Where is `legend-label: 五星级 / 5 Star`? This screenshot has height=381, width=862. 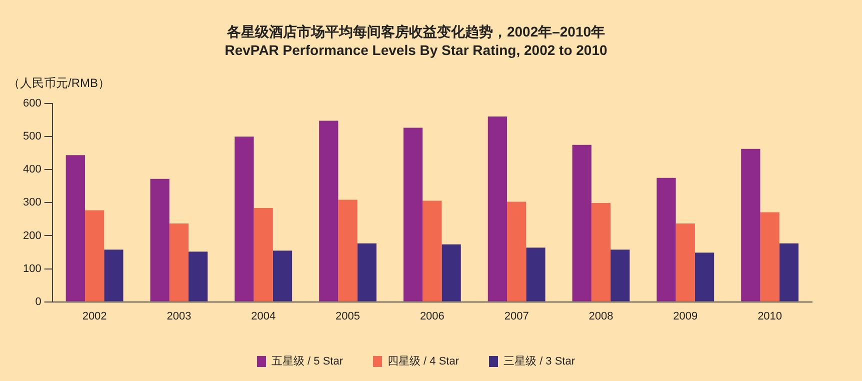
legend-label: 五星级 / 5 Star is located at coordinates (307, 362).